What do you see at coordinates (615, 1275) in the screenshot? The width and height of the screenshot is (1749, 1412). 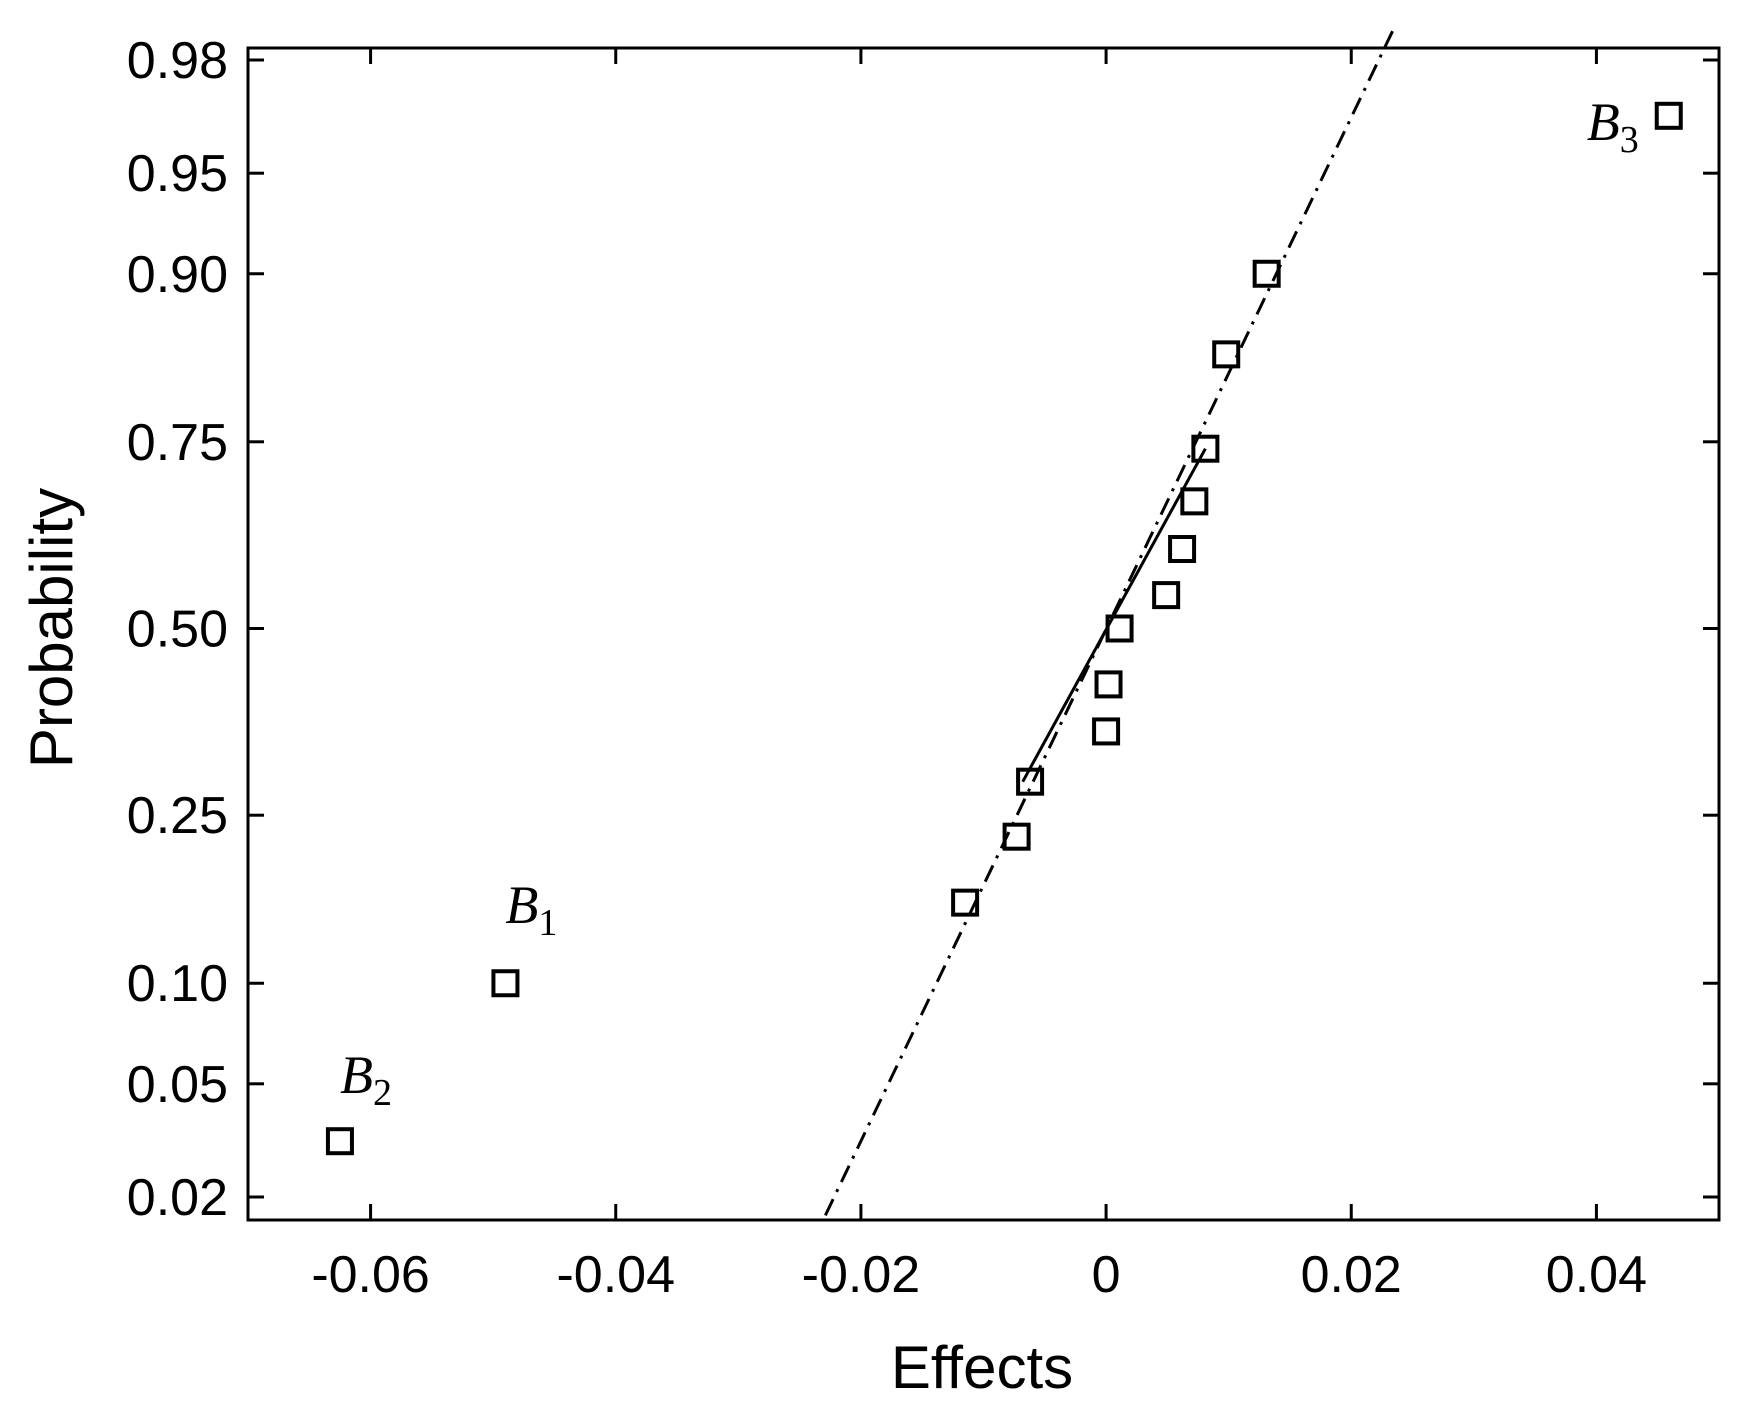 I see `x-tick-label: -0.04` at bounding box center [615, 1275].